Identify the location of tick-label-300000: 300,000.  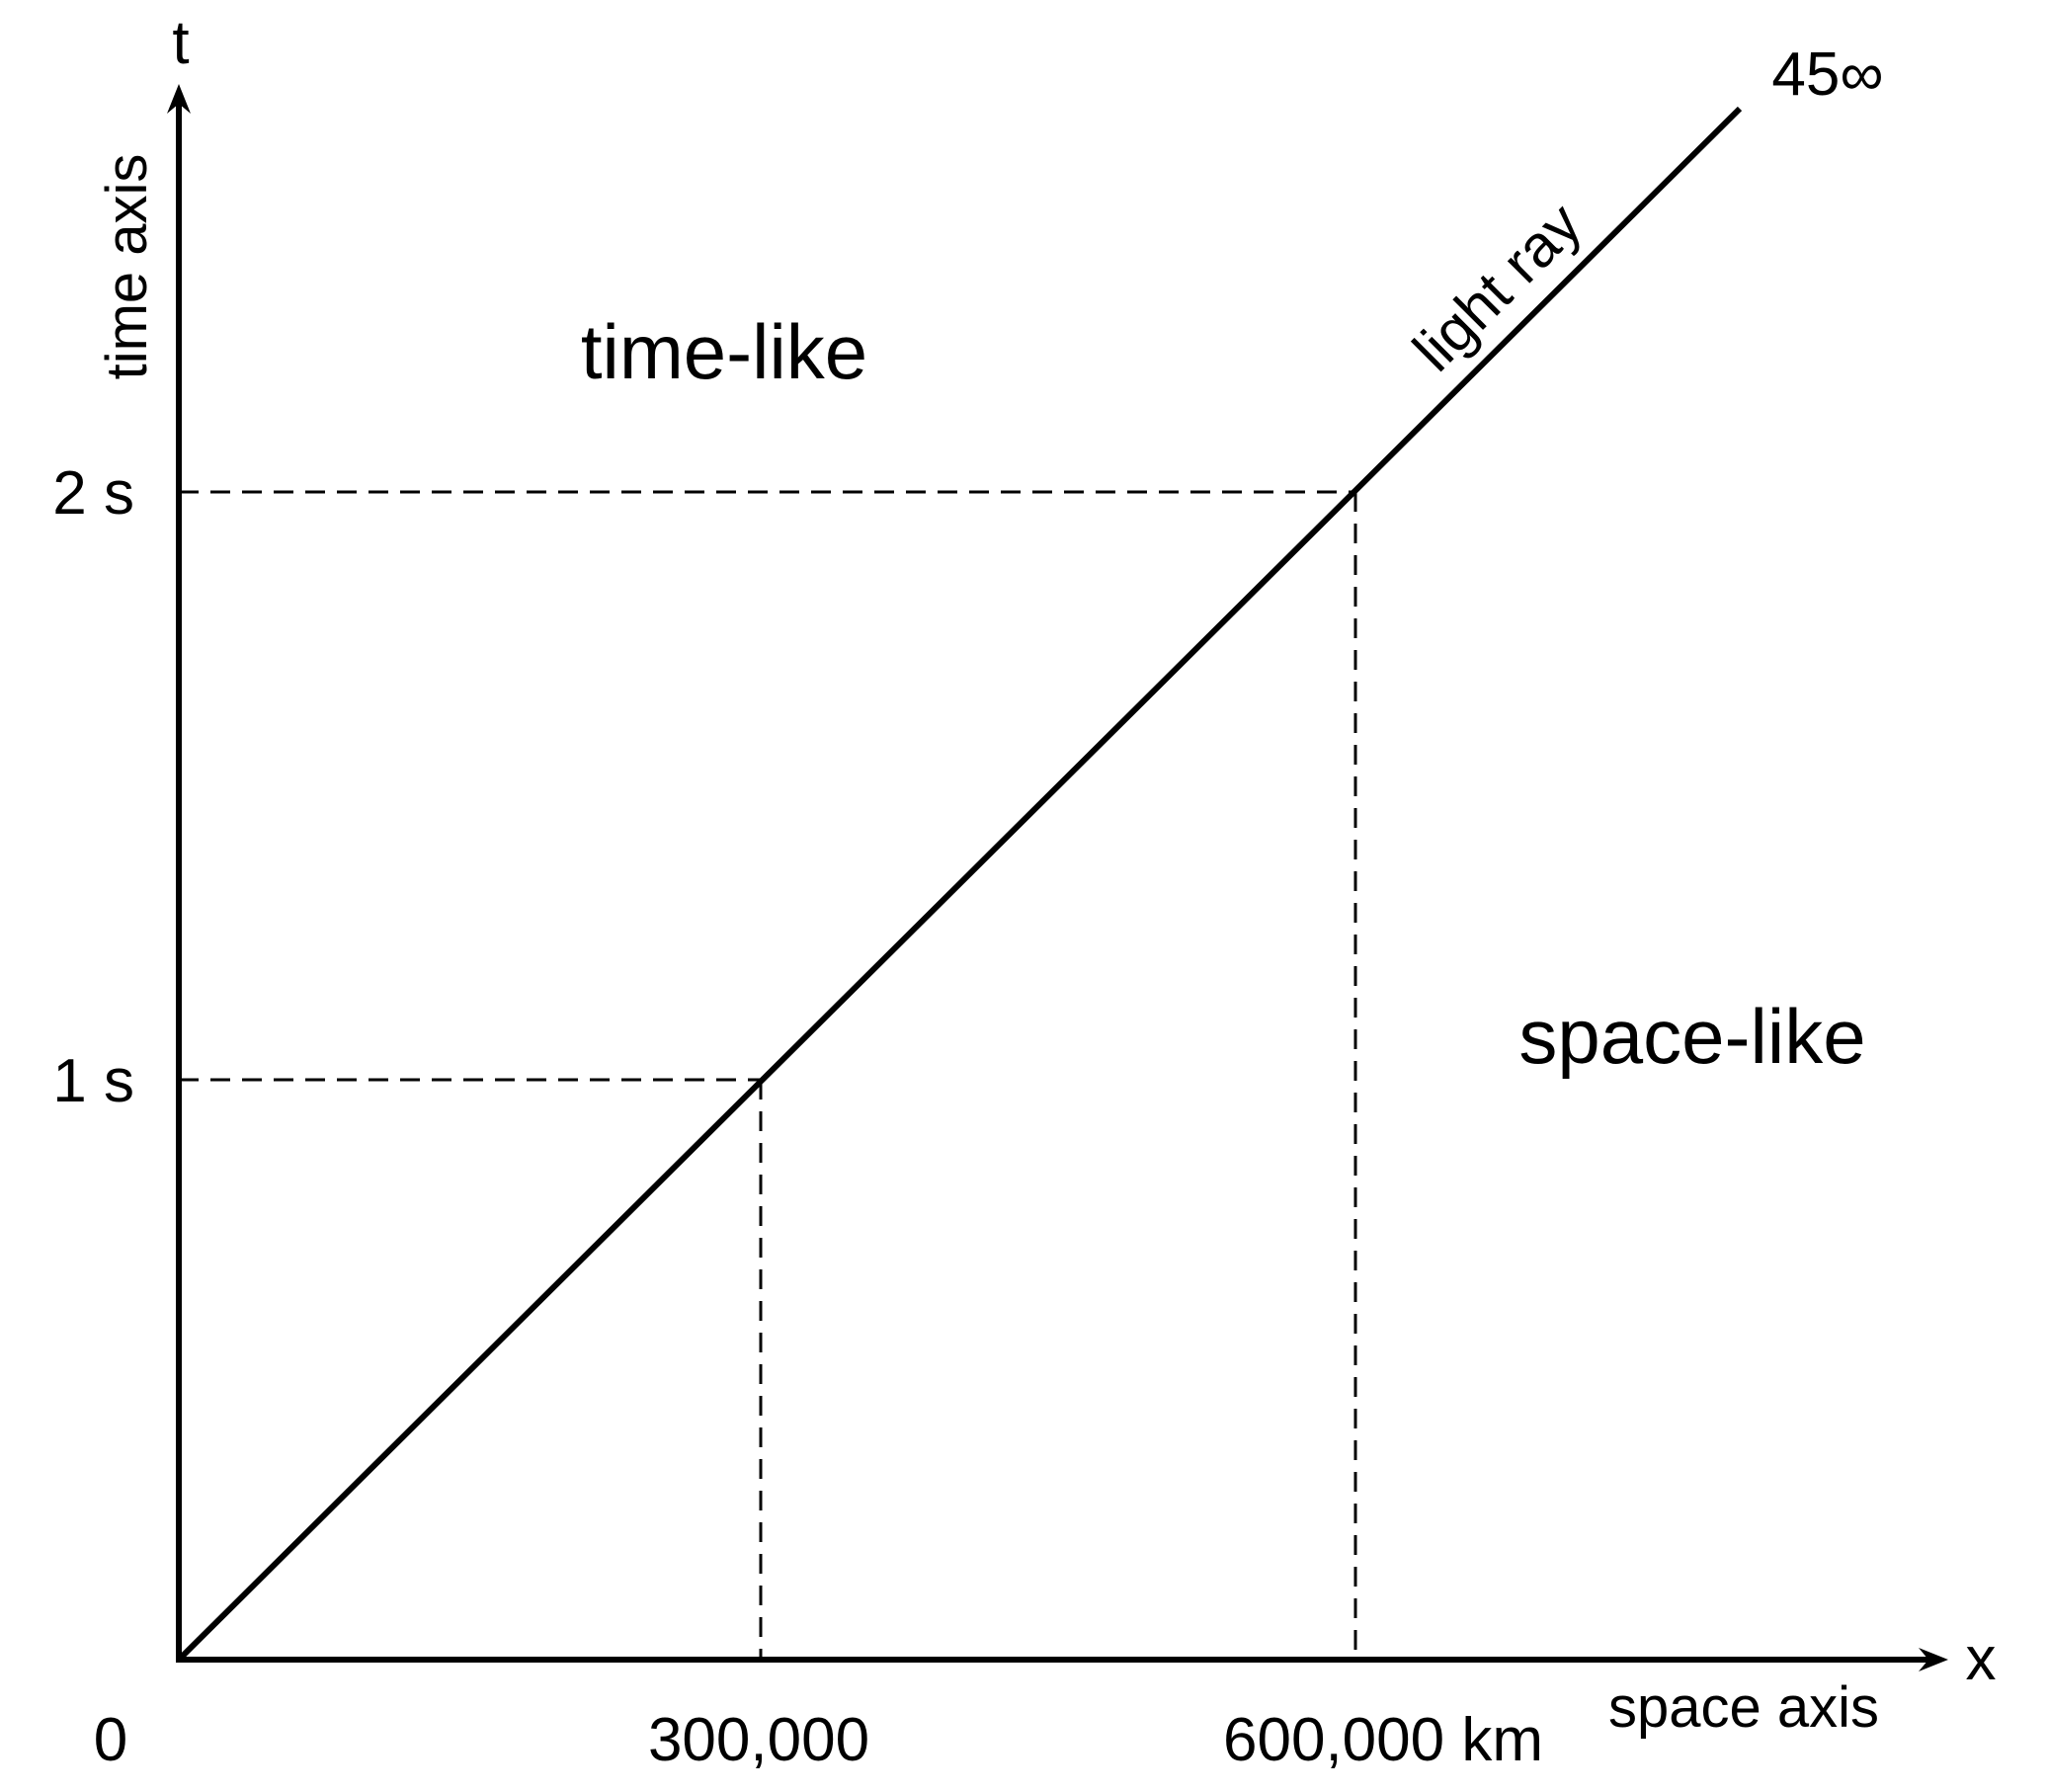
(758, 1740).